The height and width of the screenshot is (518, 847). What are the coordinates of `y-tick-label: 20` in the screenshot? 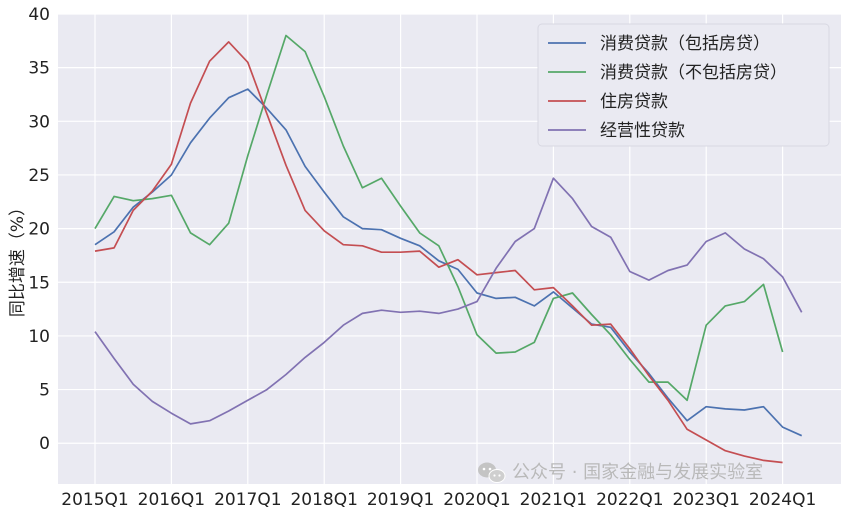 It's located at (39, 230).